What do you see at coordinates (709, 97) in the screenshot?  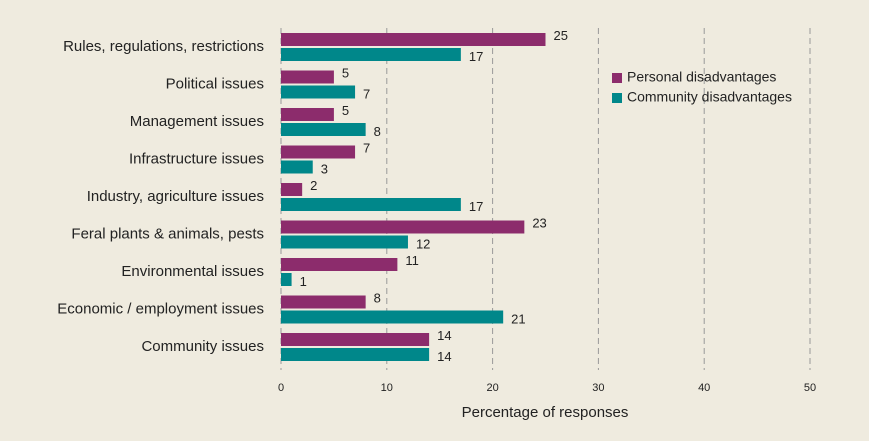 I see `legend-label: Community disadvantages` at bounding box center [709, 97].